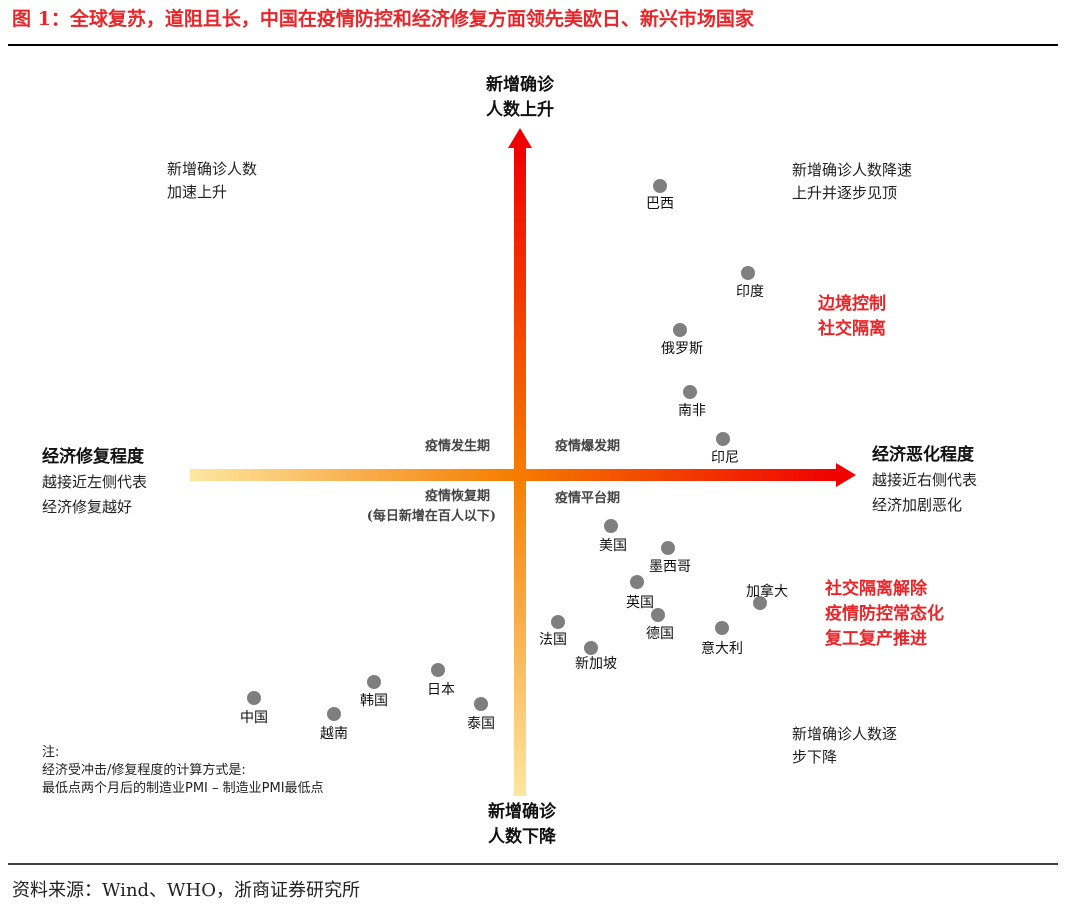 This screenshot has height=914, width=1073. What do you see at coordinates (481, 724) in the screenshot?
I see `country-label: 泰国` at bounding box center [481, 724].